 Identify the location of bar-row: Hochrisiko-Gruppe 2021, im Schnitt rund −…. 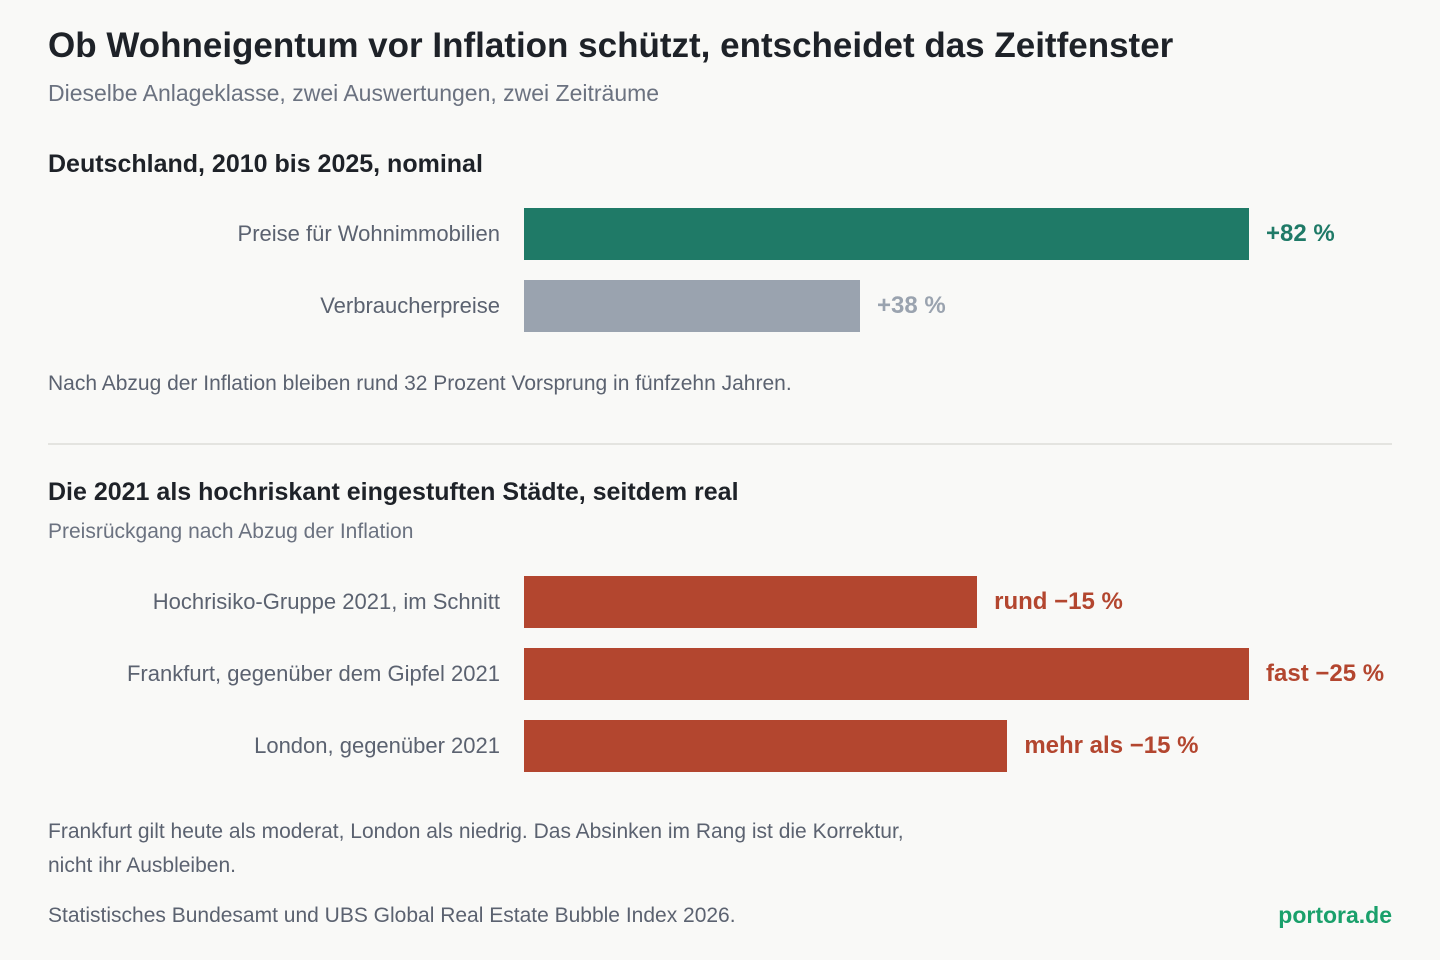
(720, 602).